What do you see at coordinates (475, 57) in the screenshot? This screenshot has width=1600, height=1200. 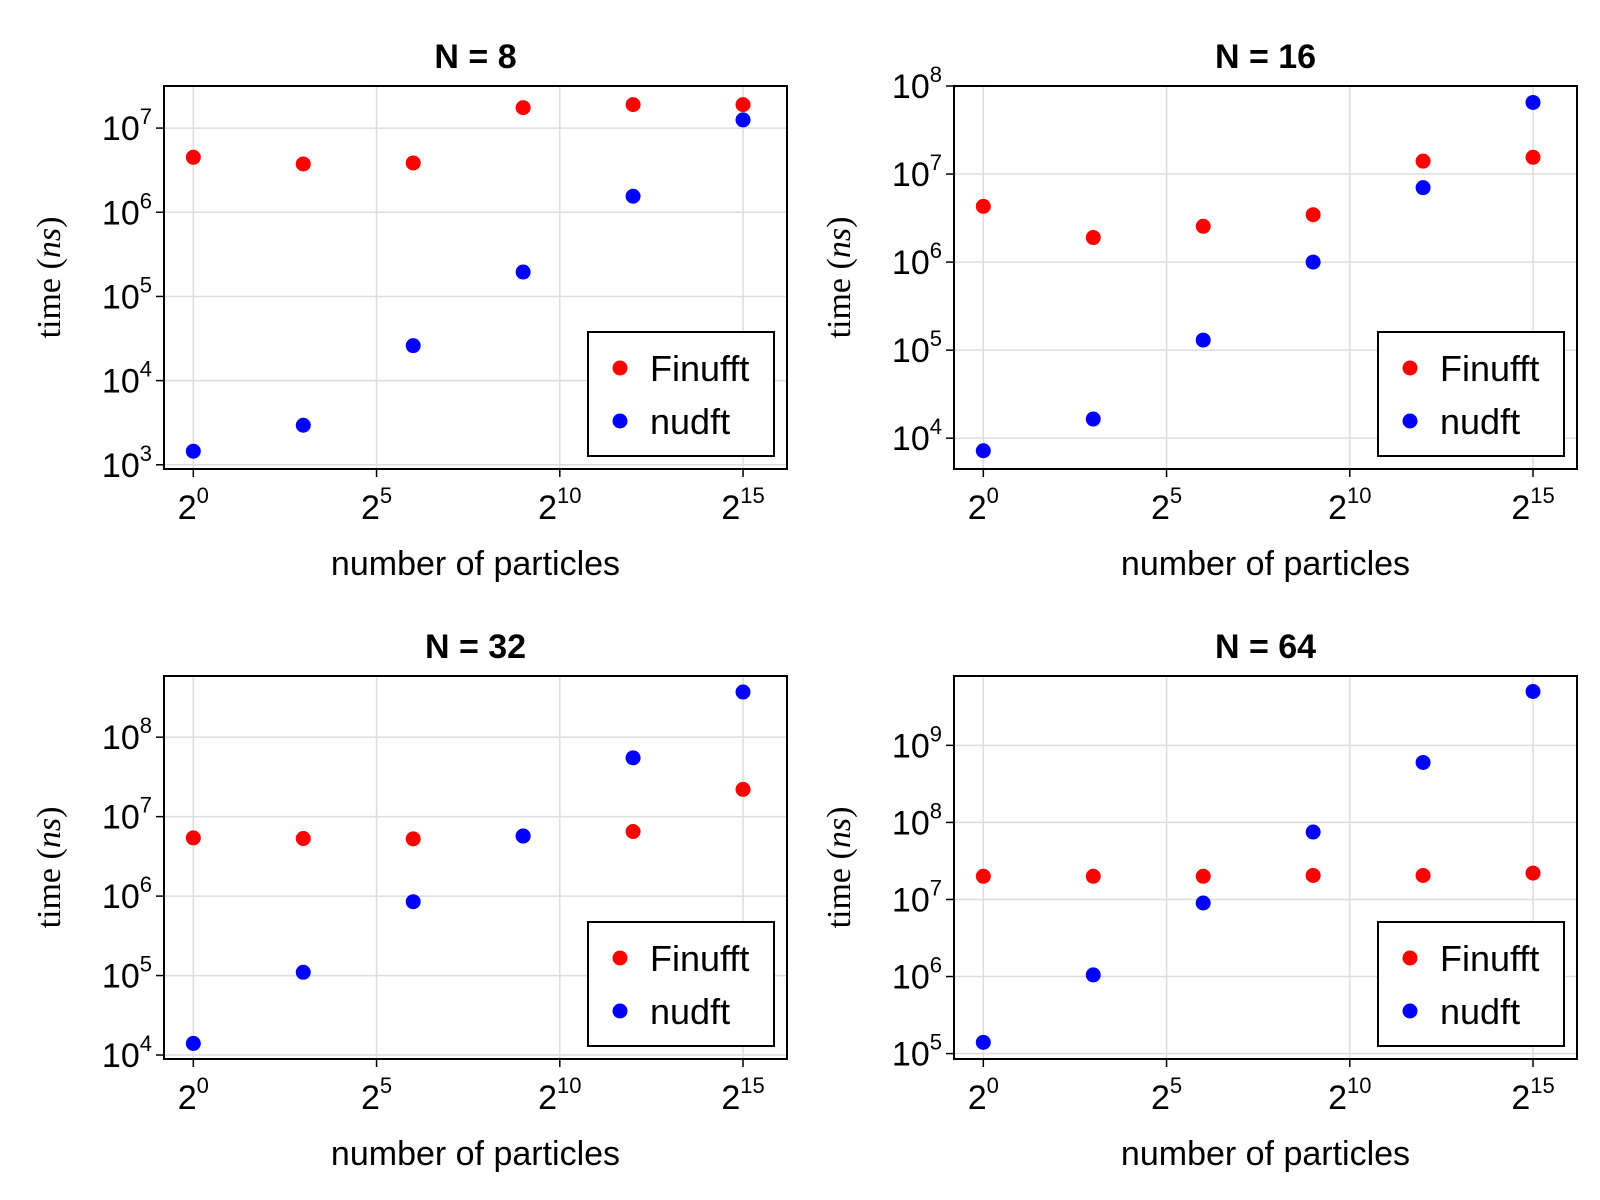 I see `chart-title: N = 8` at bounding box center [475, 57].